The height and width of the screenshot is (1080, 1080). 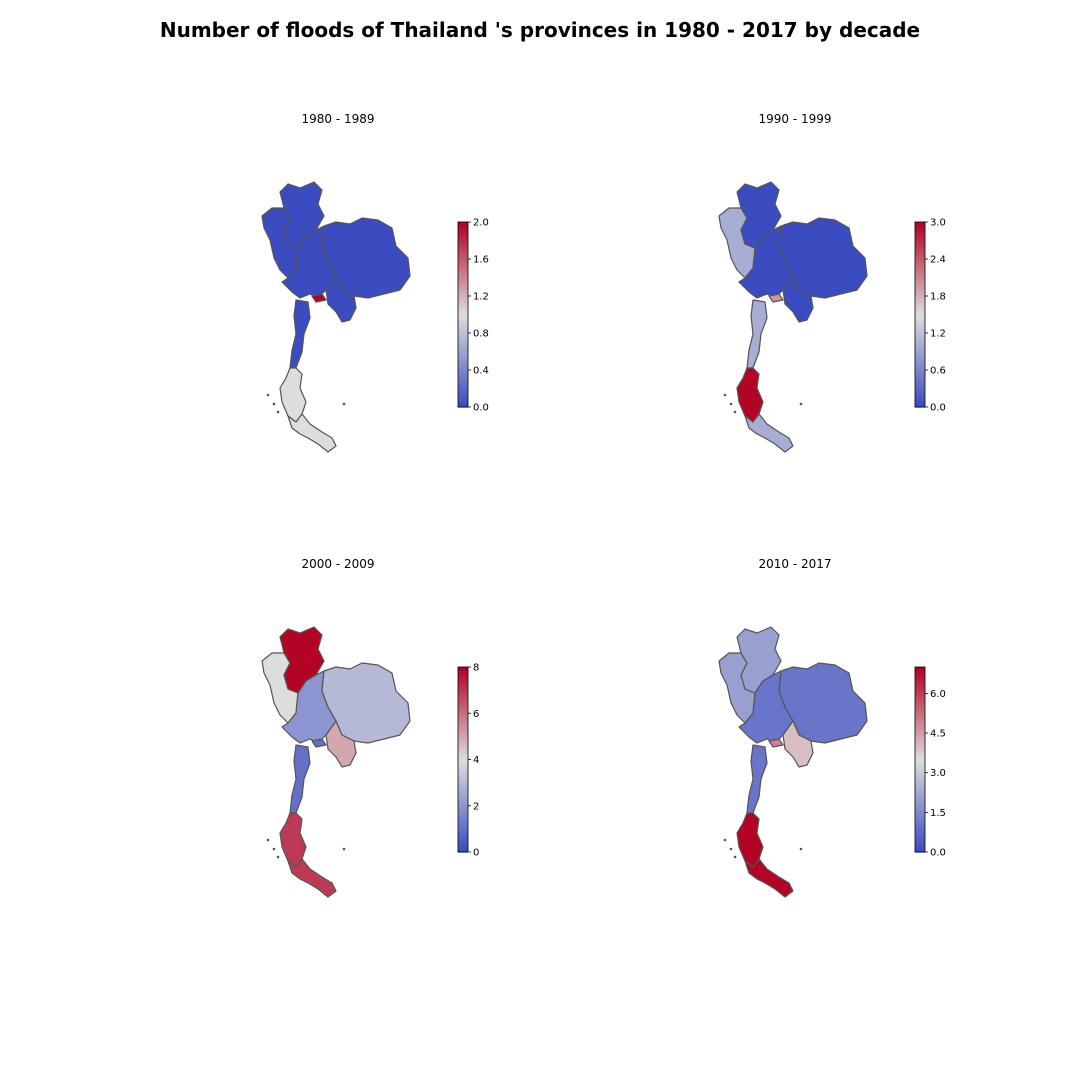 I want to click on province-region-isthmus, so click(x=300, y=334).